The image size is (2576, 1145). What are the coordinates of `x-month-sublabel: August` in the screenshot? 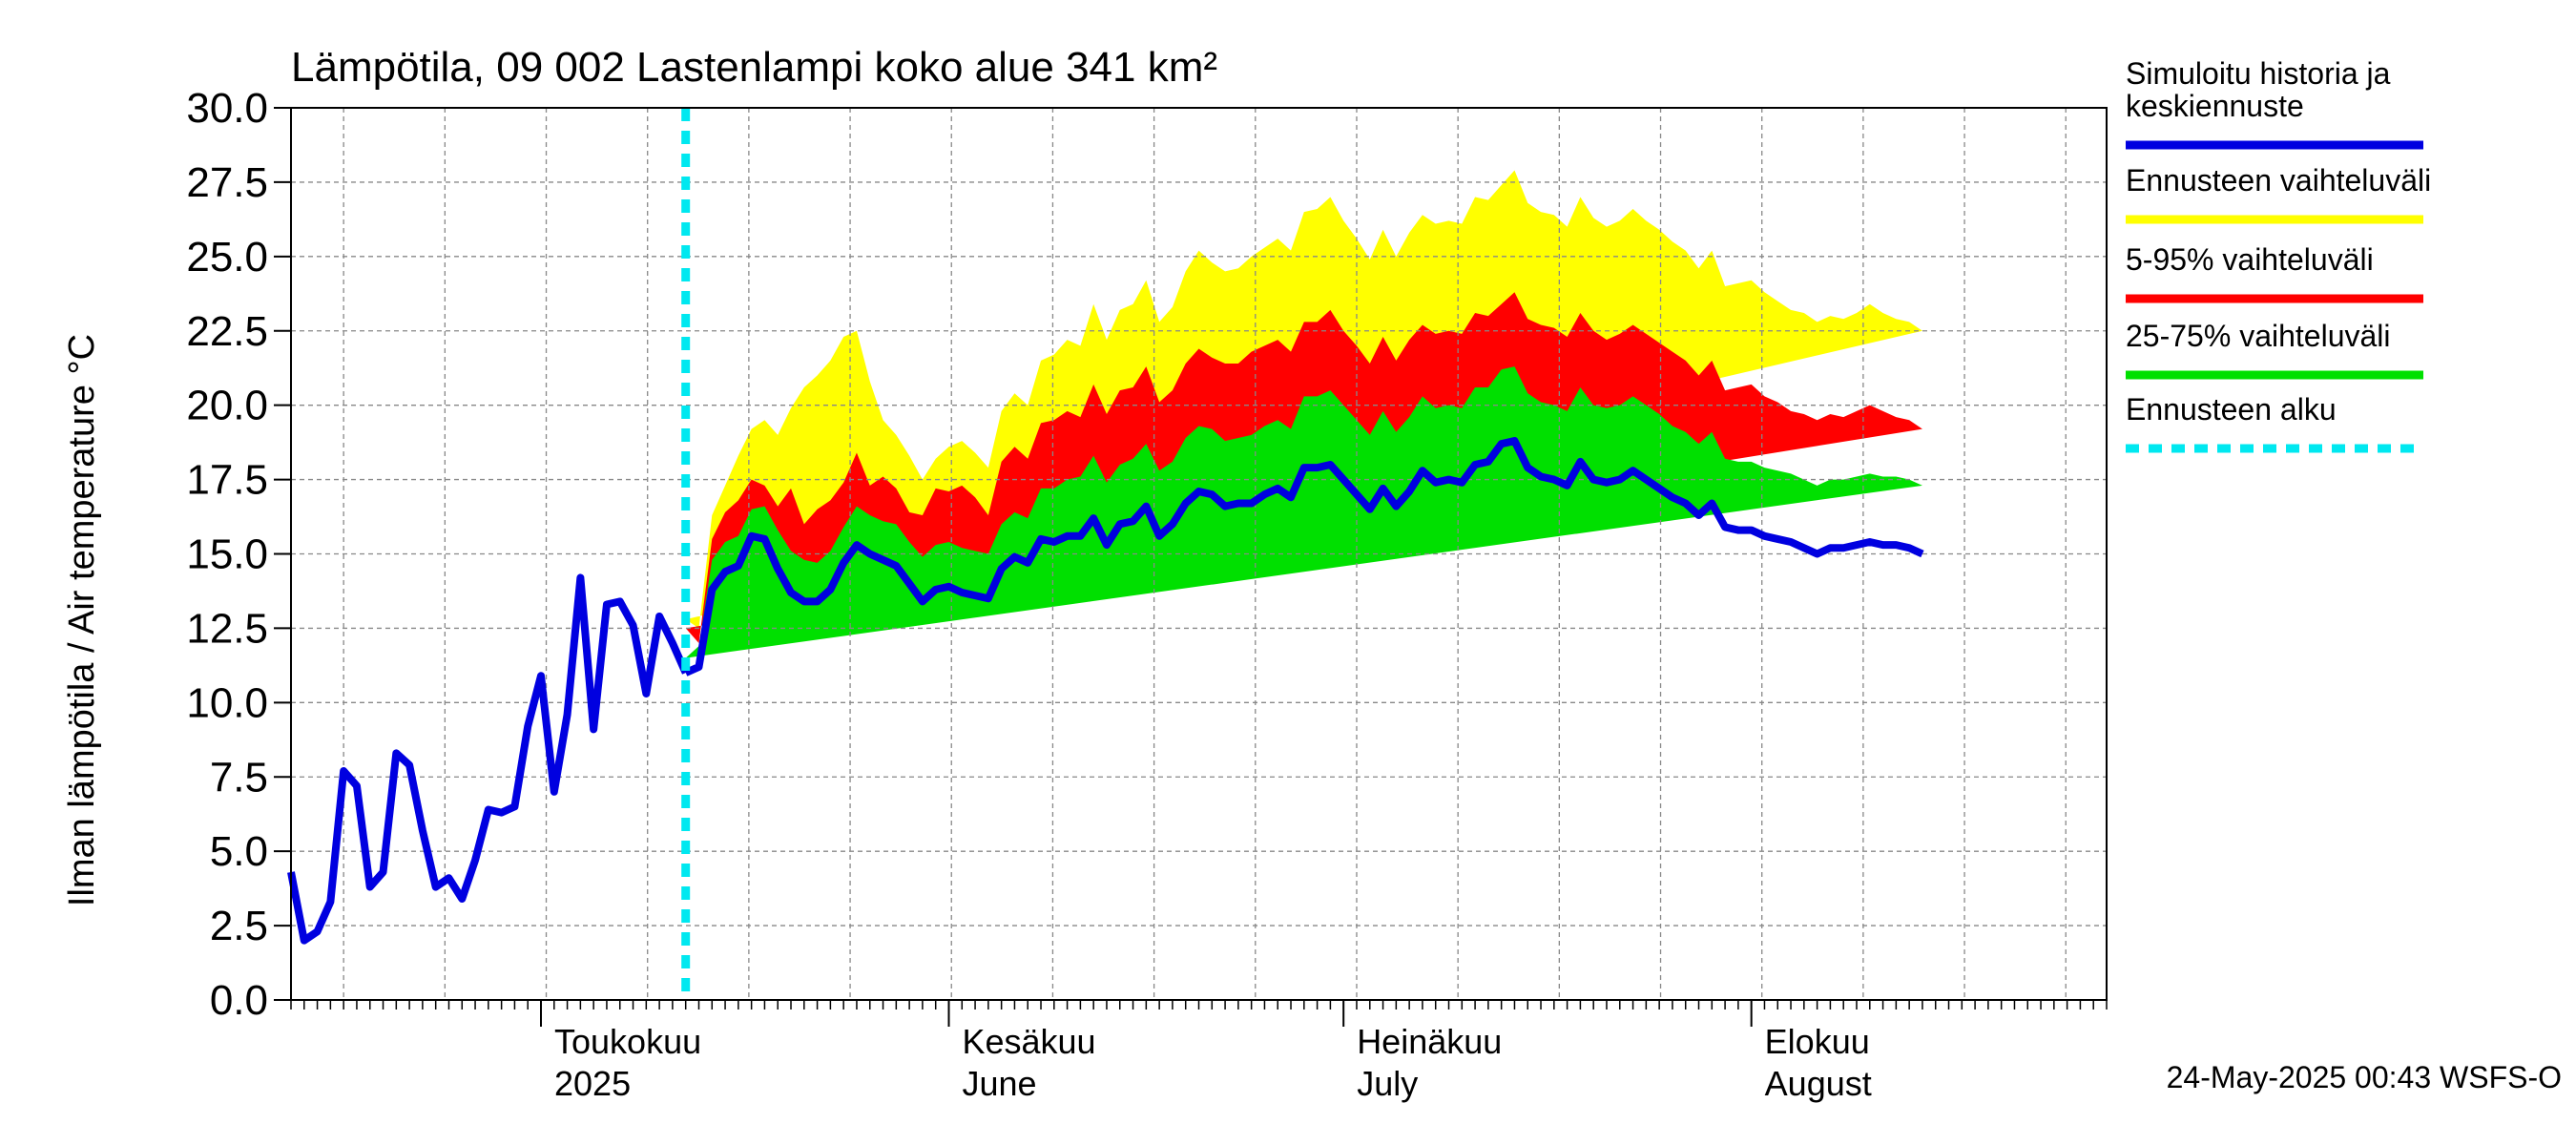 It's located at (1818, 1083).